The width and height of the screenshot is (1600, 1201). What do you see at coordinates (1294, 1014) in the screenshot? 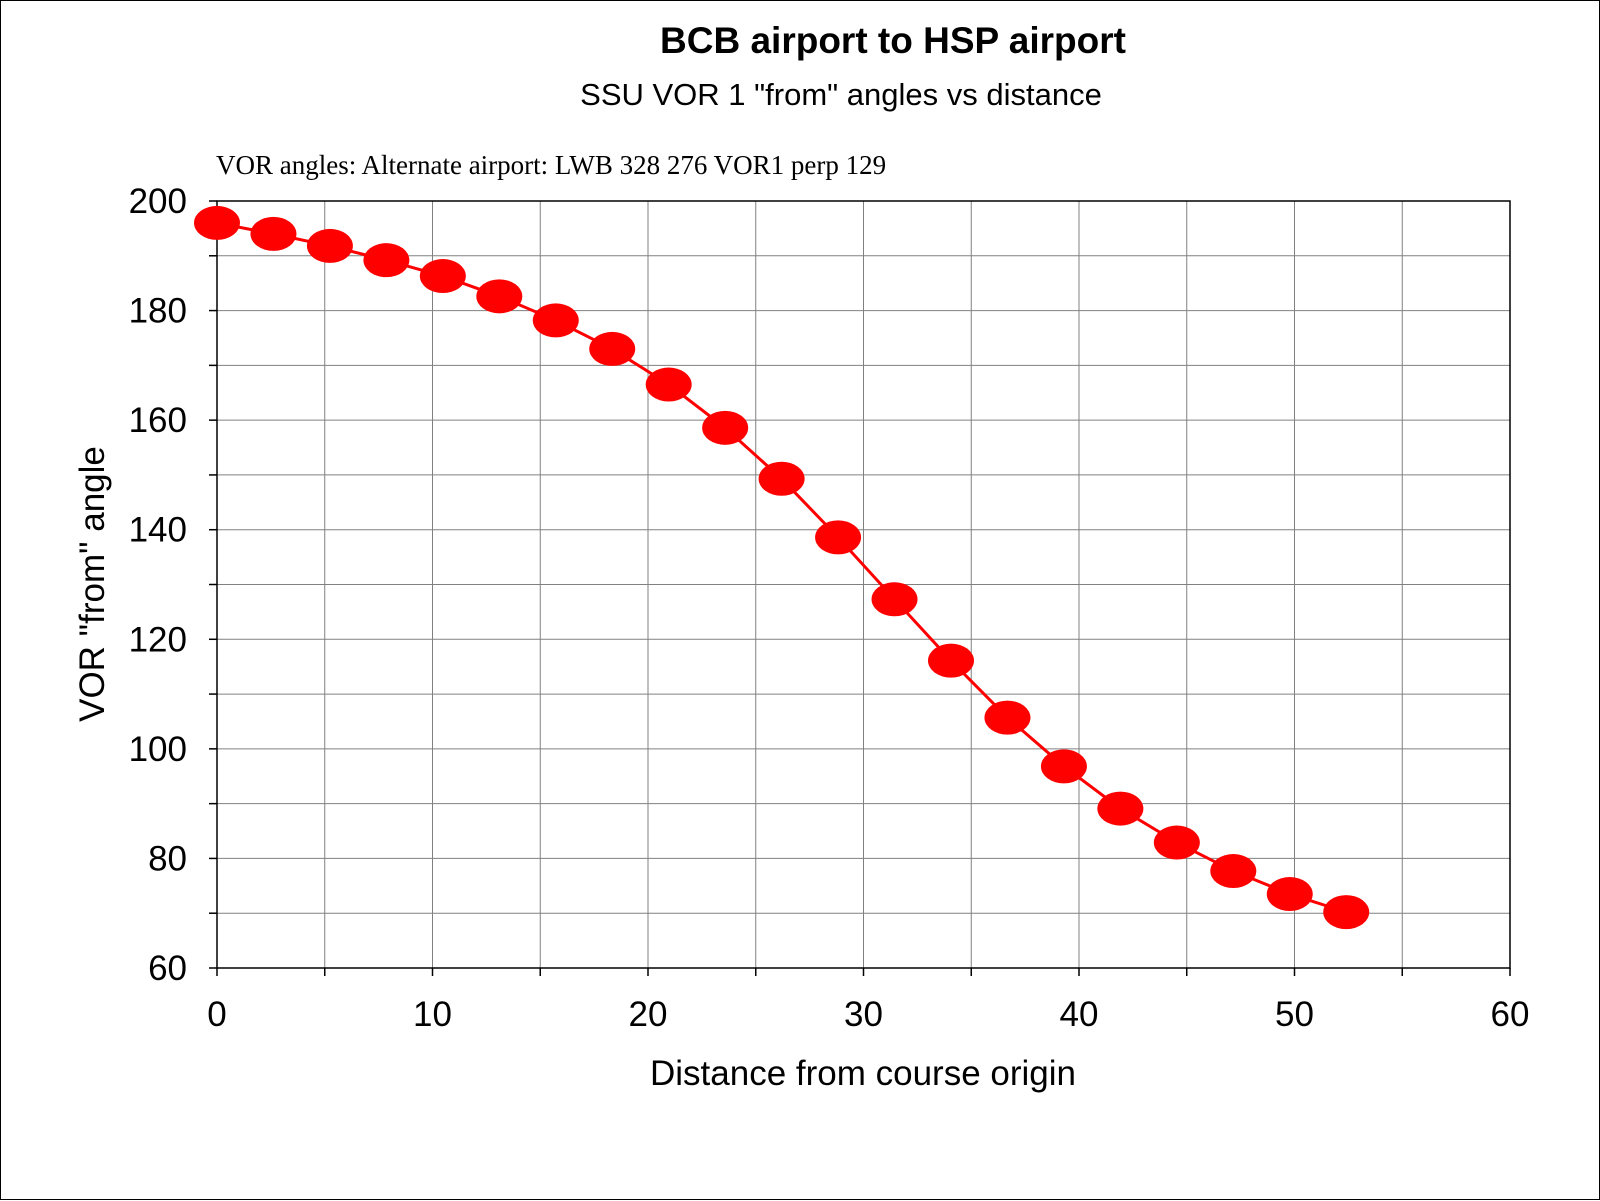
I see `x-tick-label: 50` at bounding box center [1294, 1014].